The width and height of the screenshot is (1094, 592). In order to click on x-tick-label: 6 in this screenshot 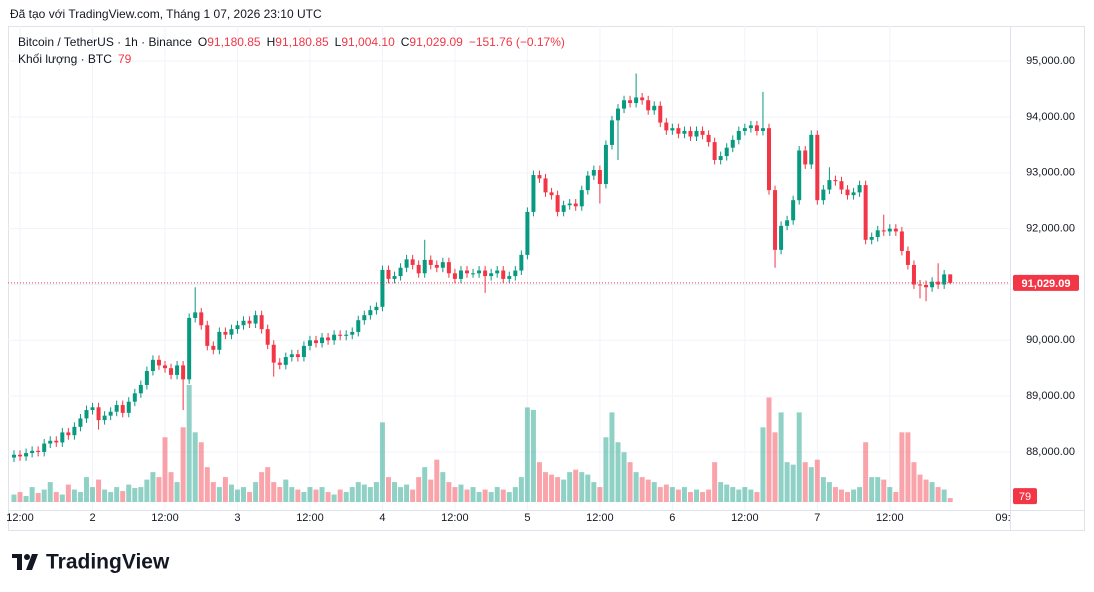, I will do `click(672, 518)`.